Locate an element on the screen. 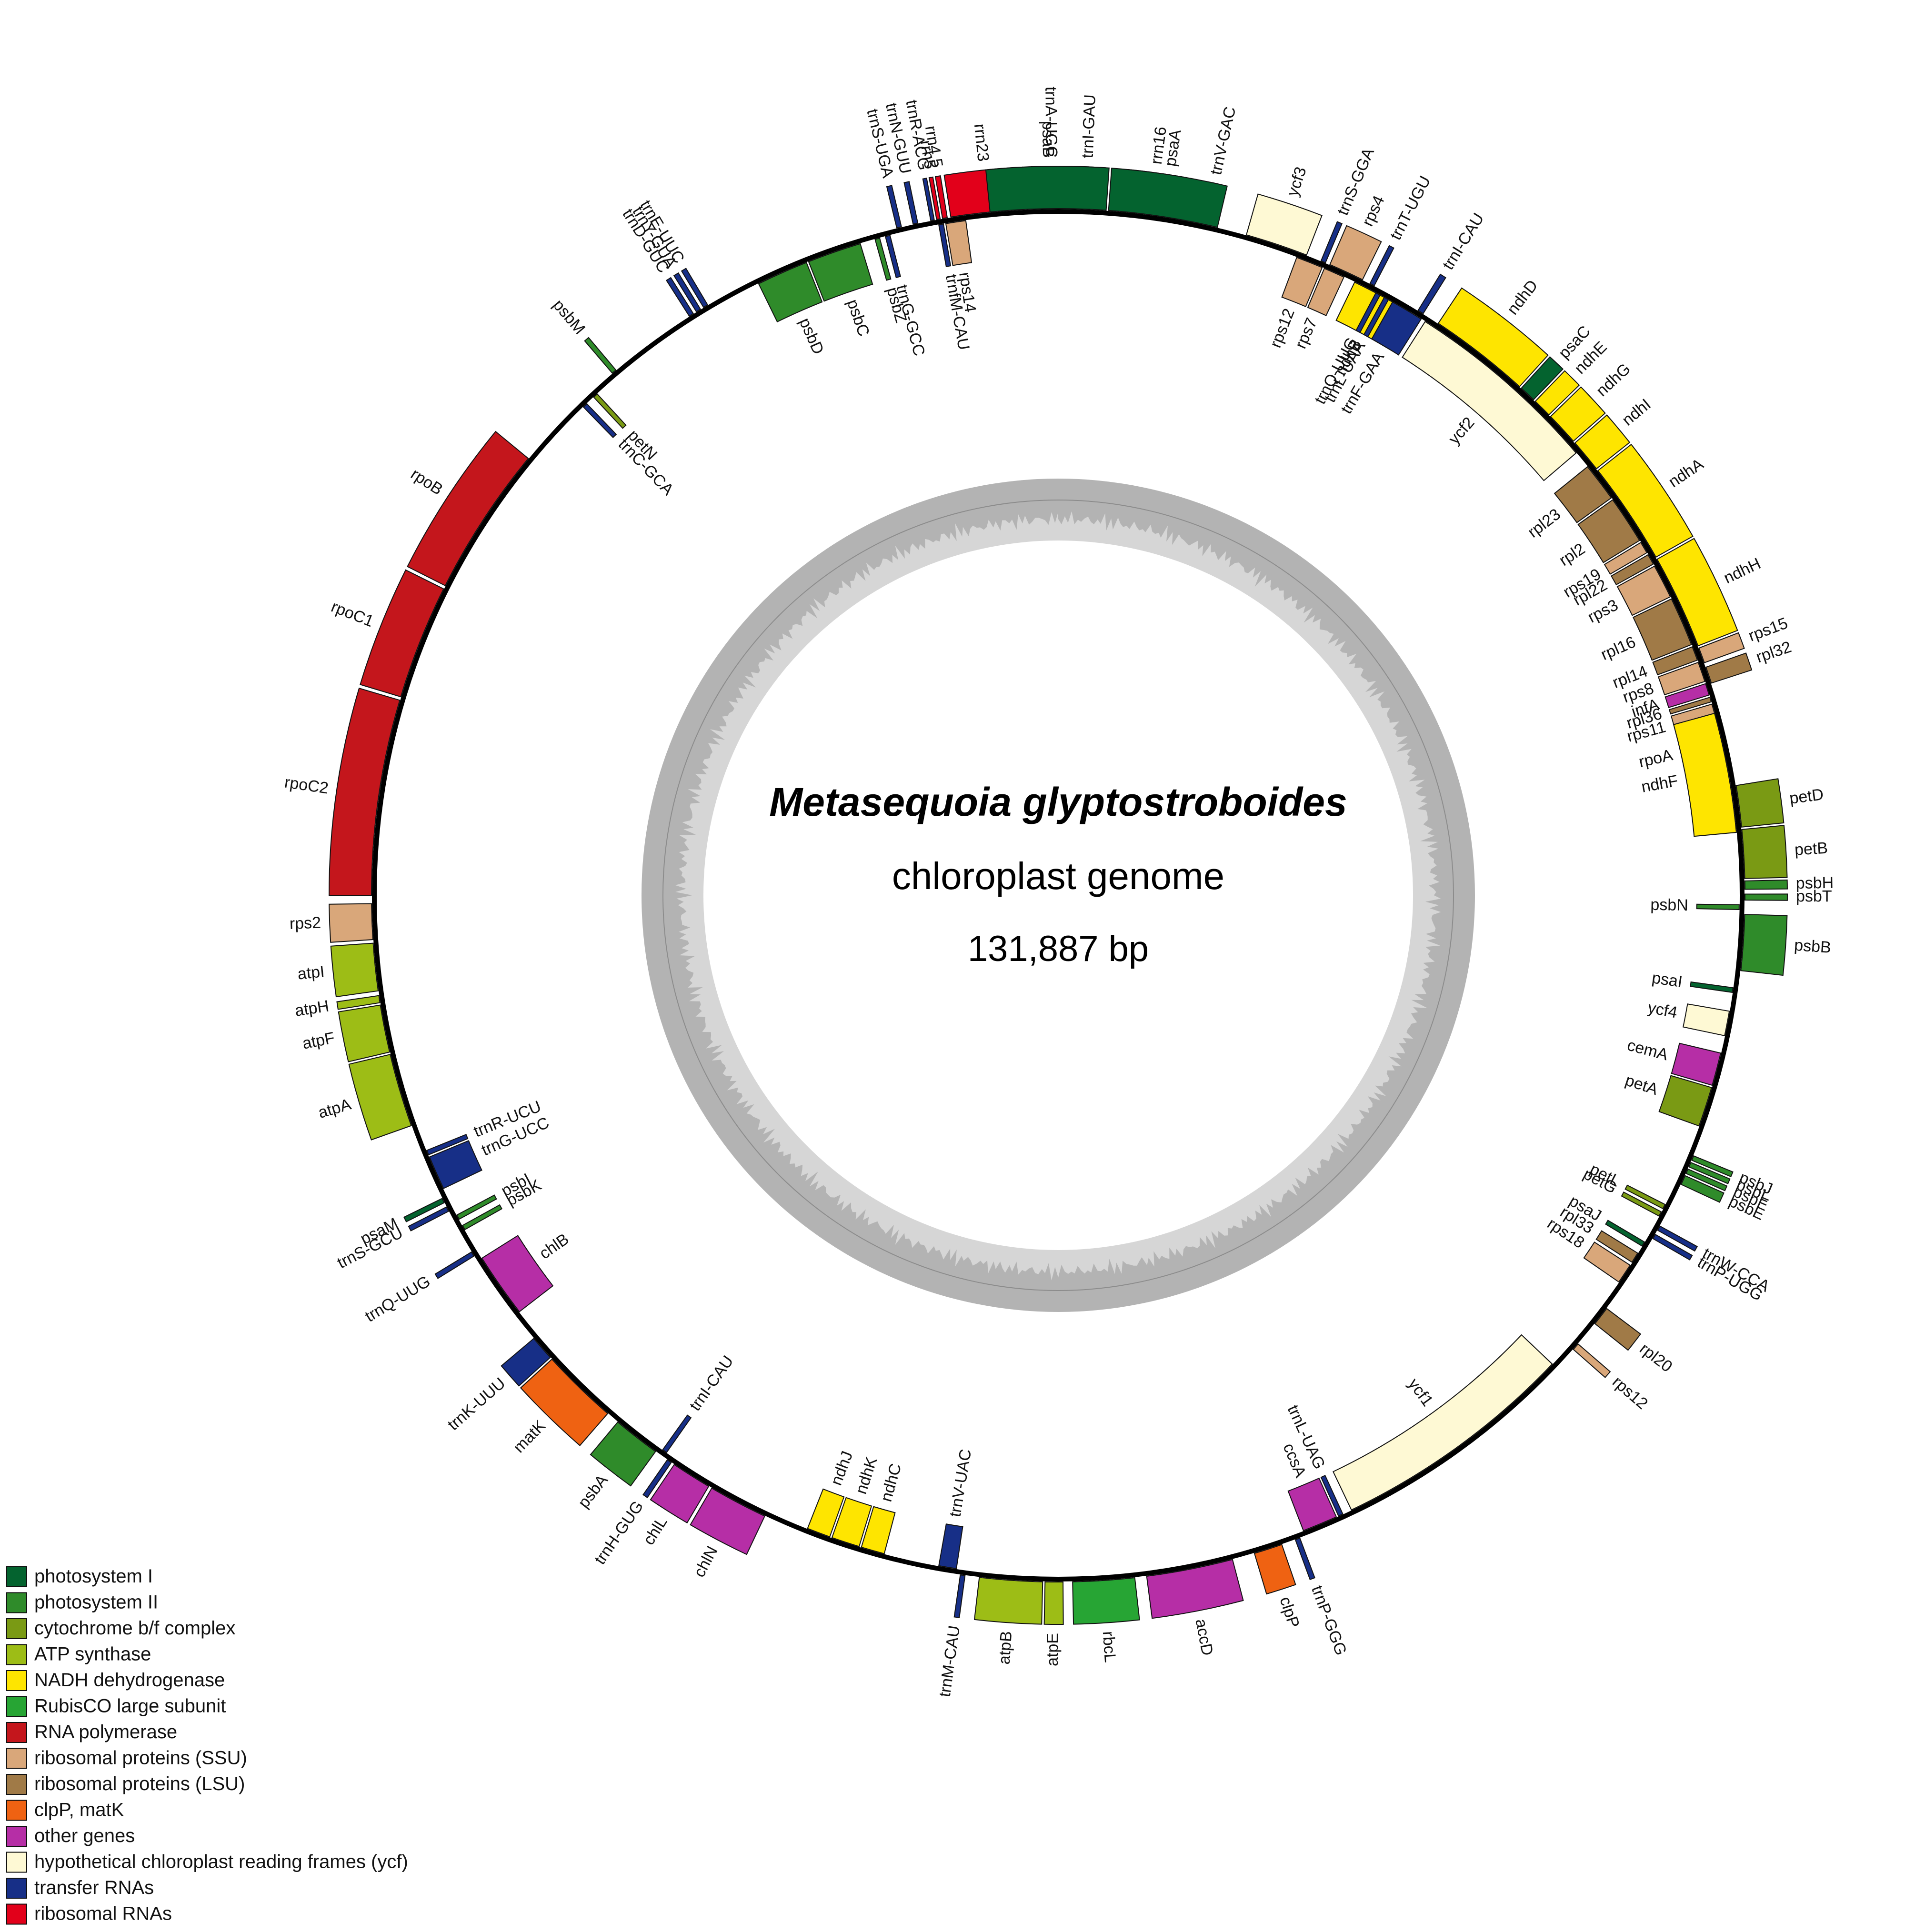 Image resolution: width=1905 pixels, height=1932 pixels. gene-trng-gcc is located at coordinates (892, 257).